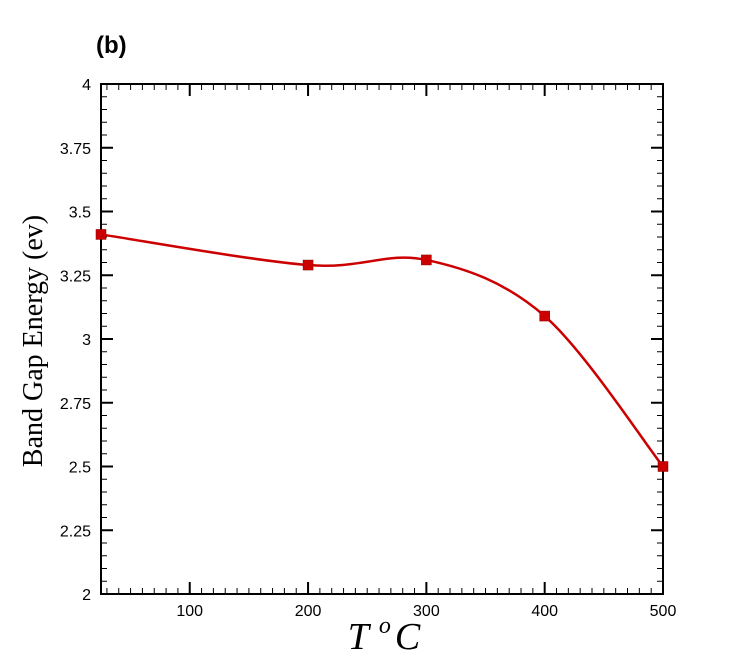  Describe the element at coordinates (663, 611) in the screenshot. I see `x-tick-label: 500` at that location.